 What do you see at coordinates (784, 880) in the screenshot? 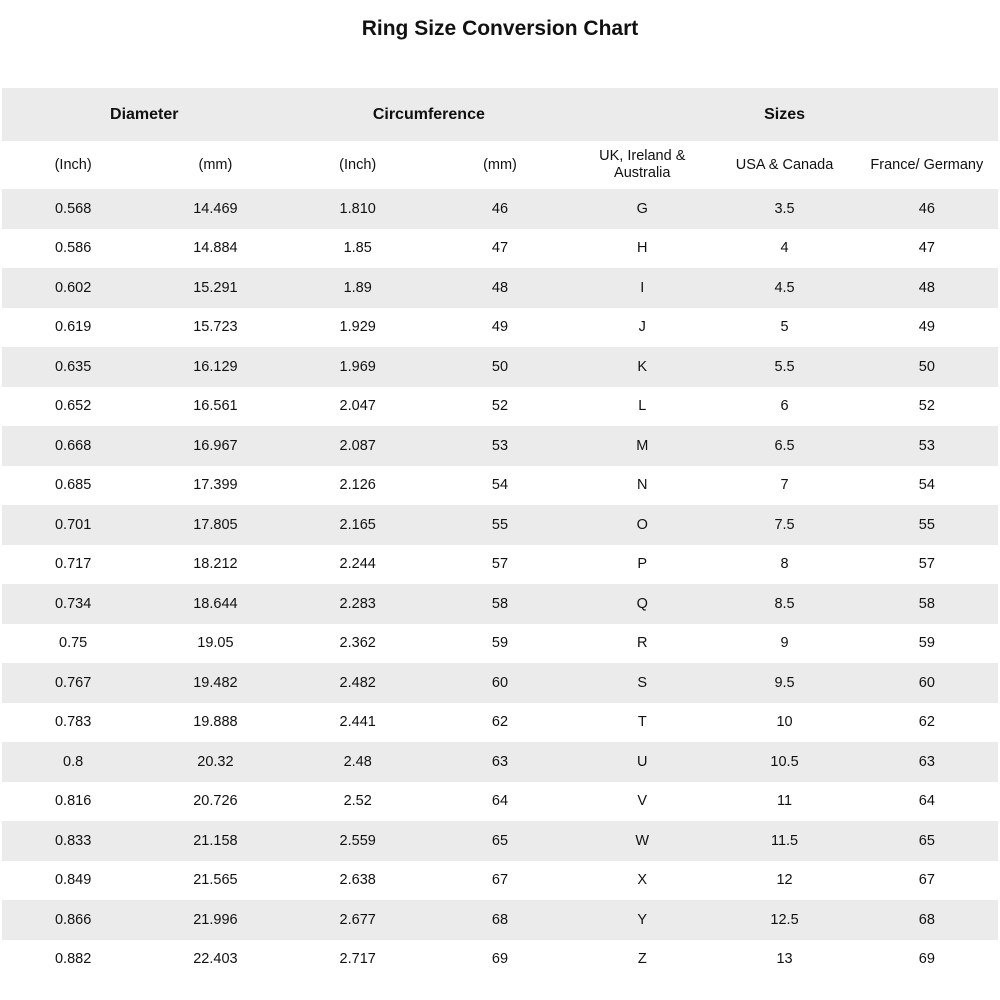
I see `table-cell: 12` at bounding box center [784, 880].